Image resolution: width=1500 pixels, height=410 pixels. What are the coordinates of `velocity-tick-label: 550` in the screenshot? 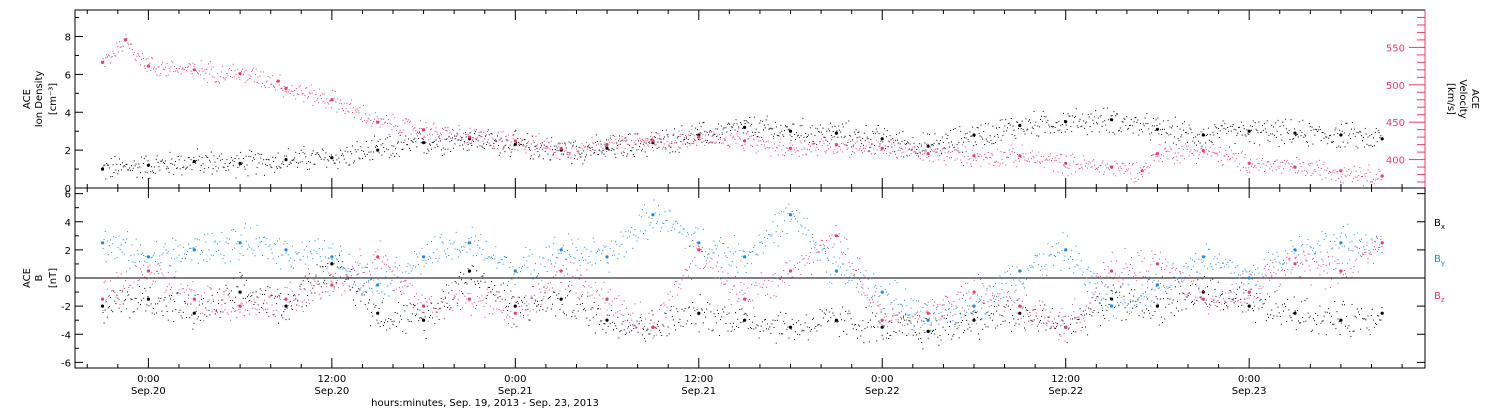 It's located at (1395, 48).